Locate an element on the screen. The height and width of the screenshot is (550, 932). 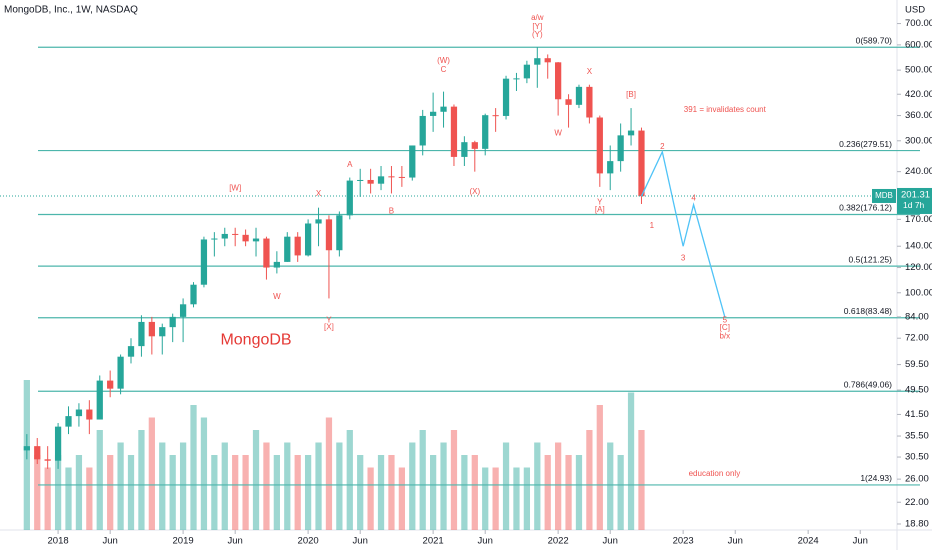
wave-annotation: Y is located at coordinates (329, 319).